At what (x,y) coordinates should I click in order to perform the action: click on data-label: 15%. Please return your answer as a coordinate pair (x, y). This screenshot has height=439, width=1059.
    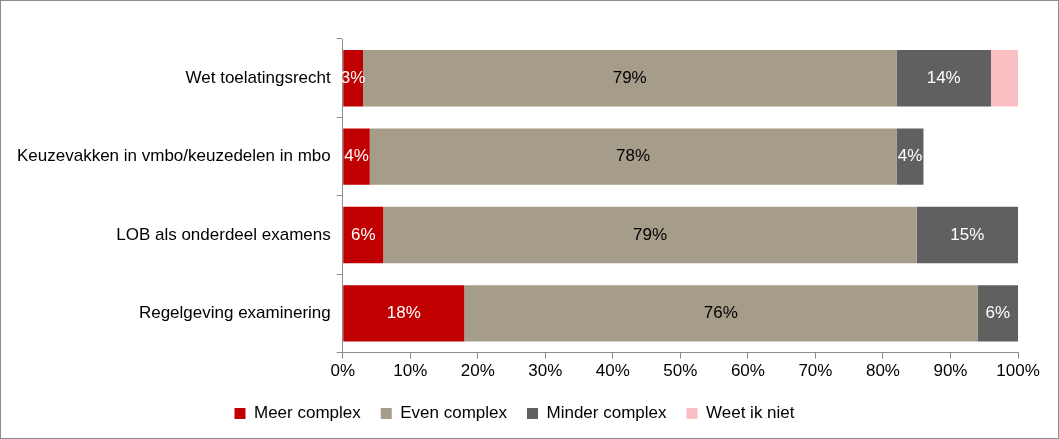
    Looking at the image, I should click on (967, 234).